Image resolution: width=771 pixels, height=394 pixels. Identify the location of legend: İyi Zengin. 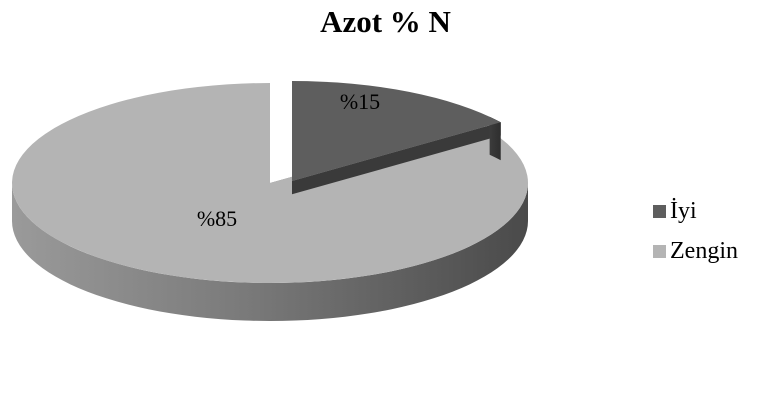
(695, 237).